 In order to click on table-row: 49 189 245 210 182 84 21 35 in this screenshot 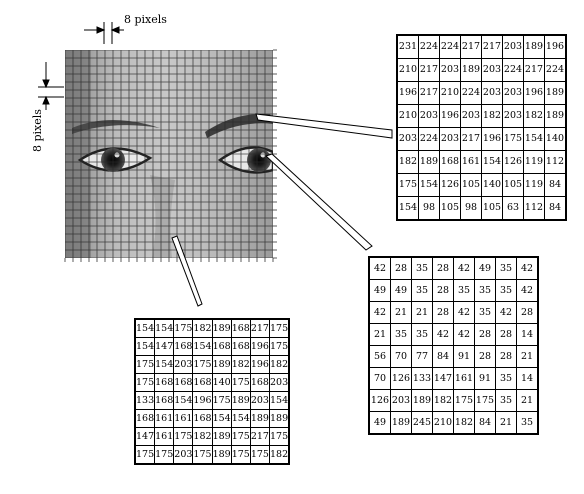, I will do `click(453, 423)`.